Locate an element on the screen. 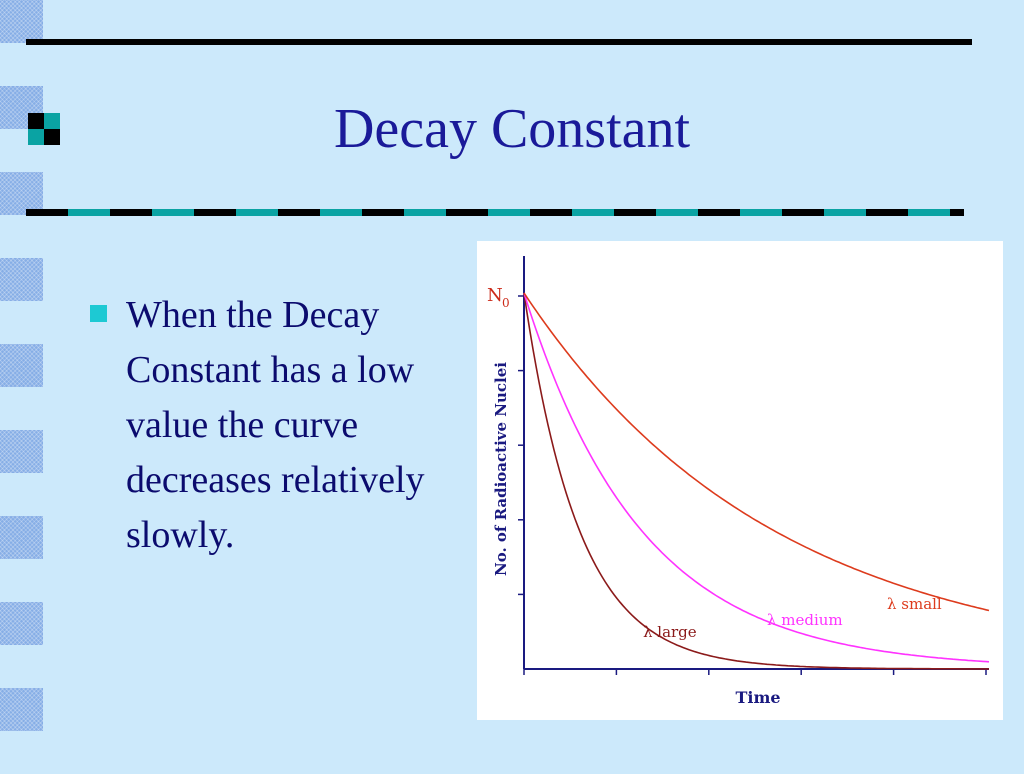 Image resolution: width=1024 pixels, height=774 pixels. chart-y-origin-label: N is located at coordinates (495, 295).